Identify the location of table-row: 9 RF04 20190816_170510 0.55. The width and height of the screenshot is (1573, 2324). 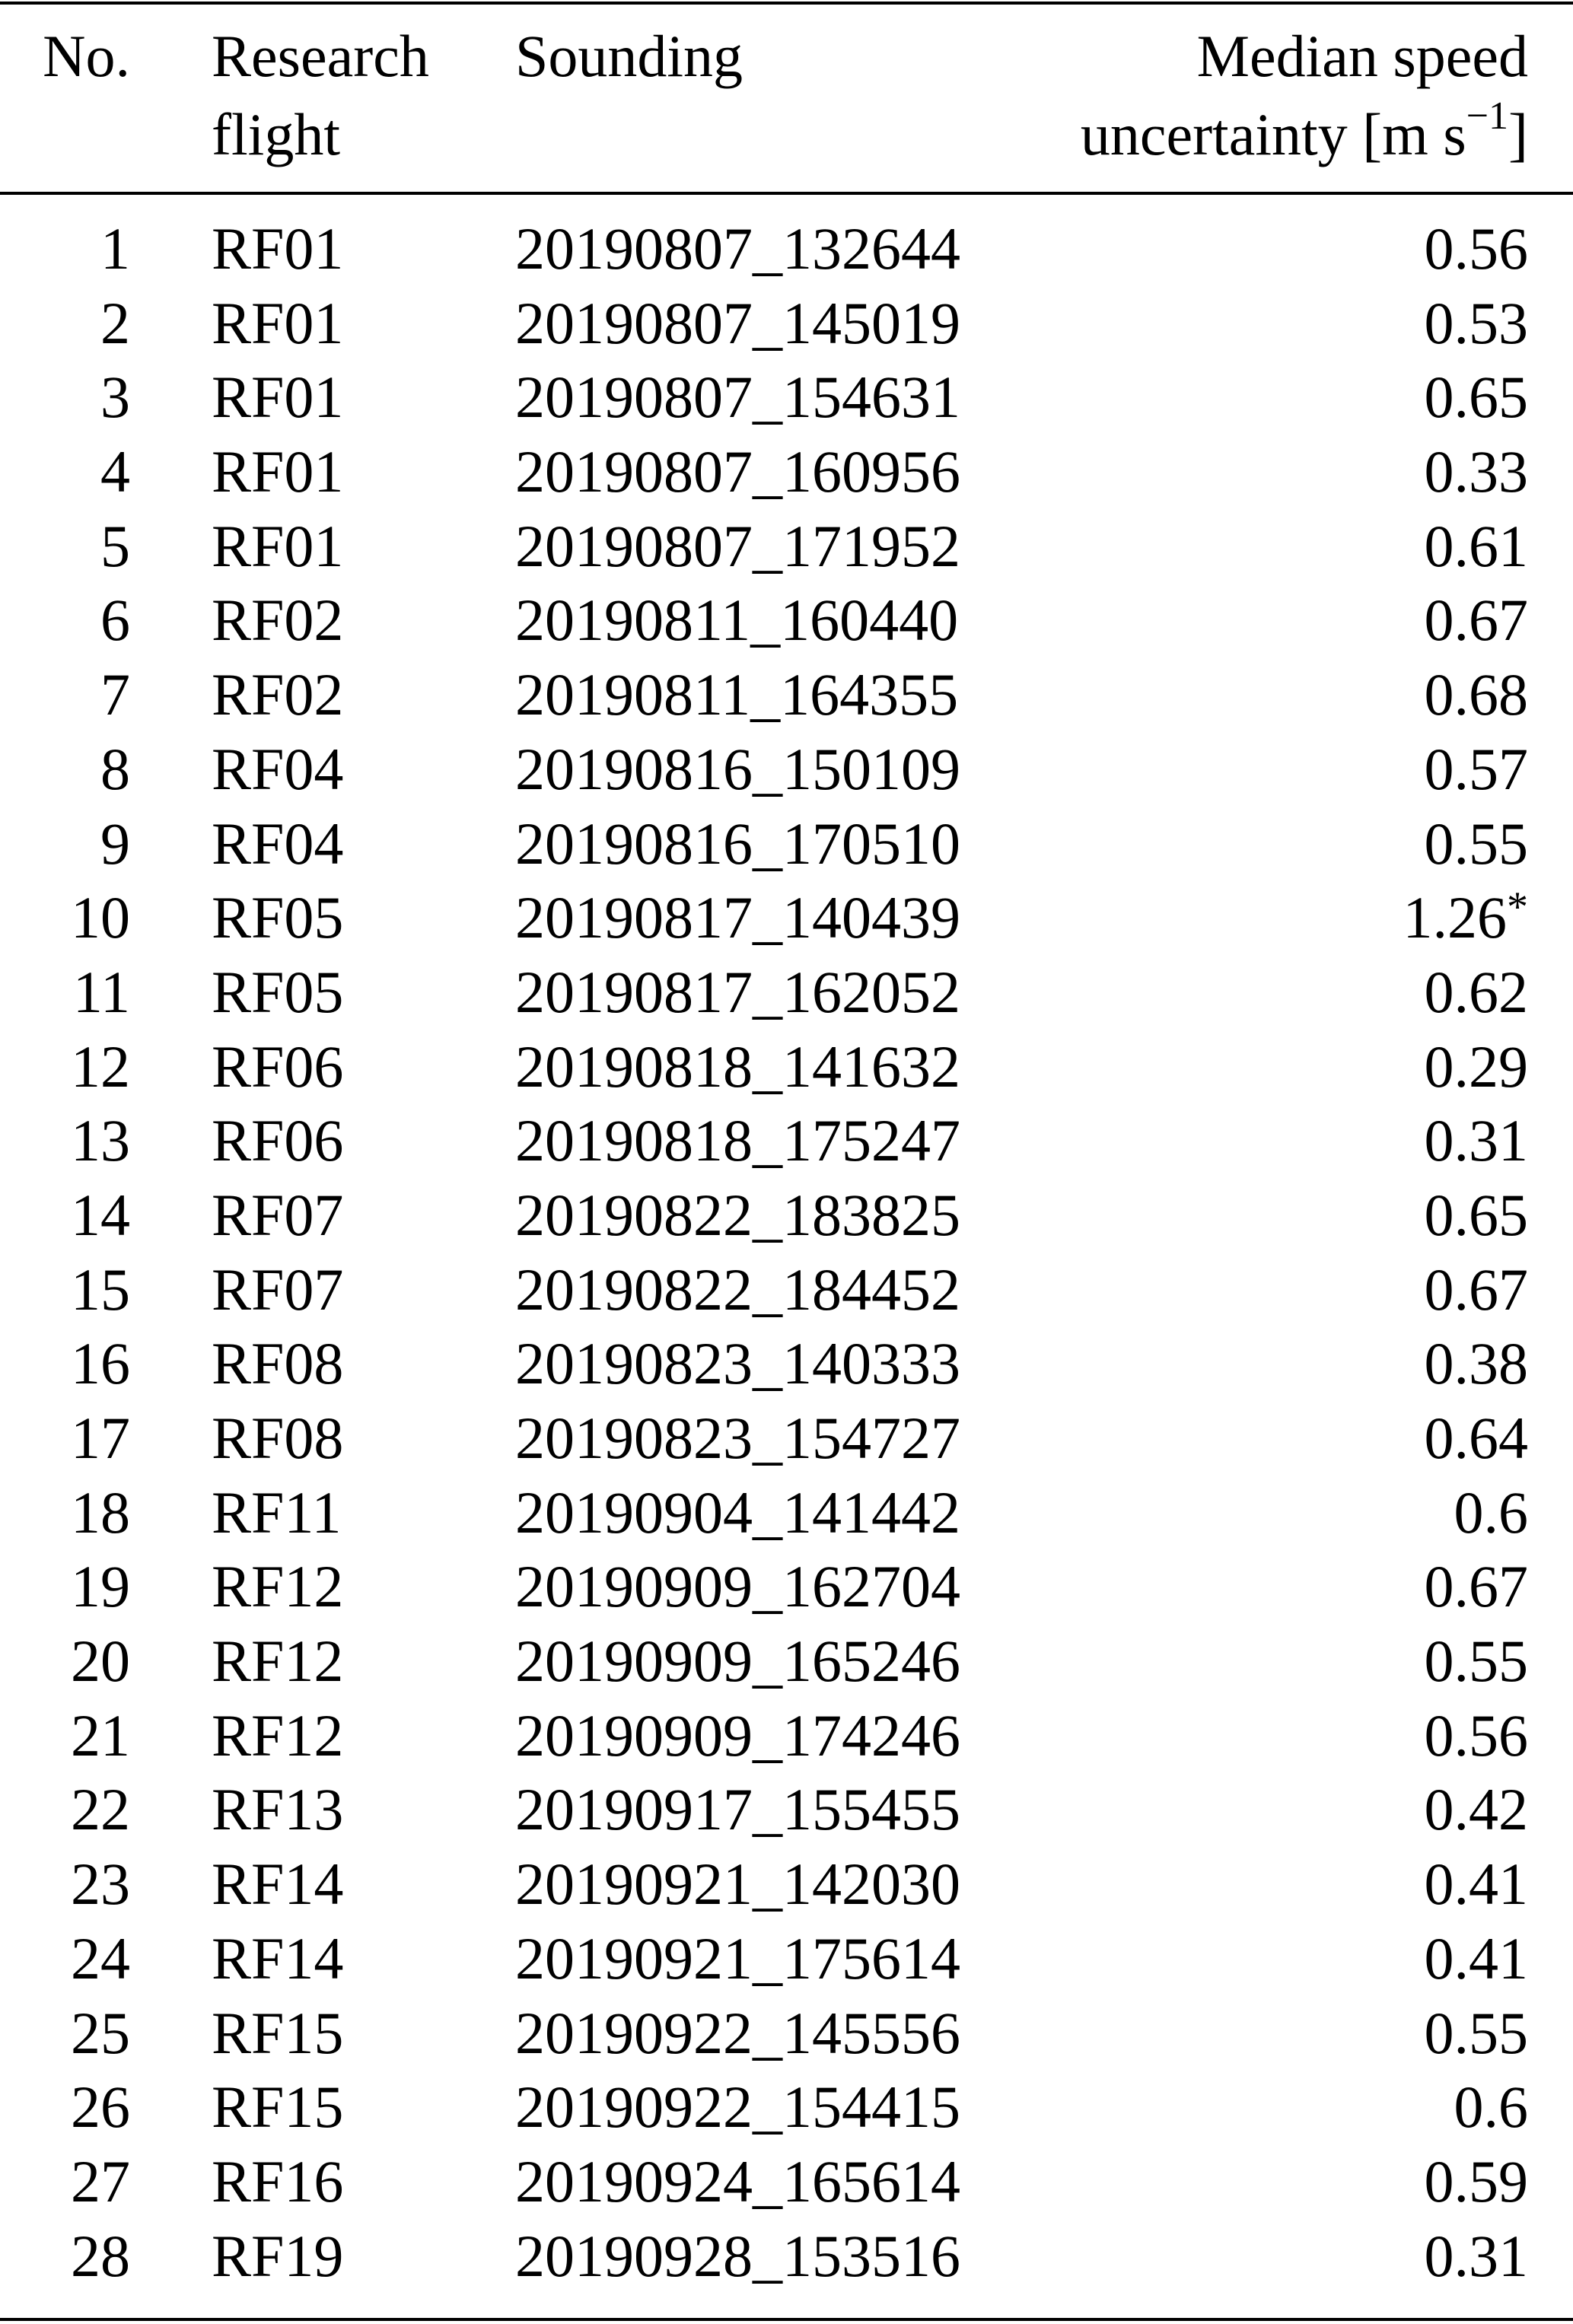
(786, 844).